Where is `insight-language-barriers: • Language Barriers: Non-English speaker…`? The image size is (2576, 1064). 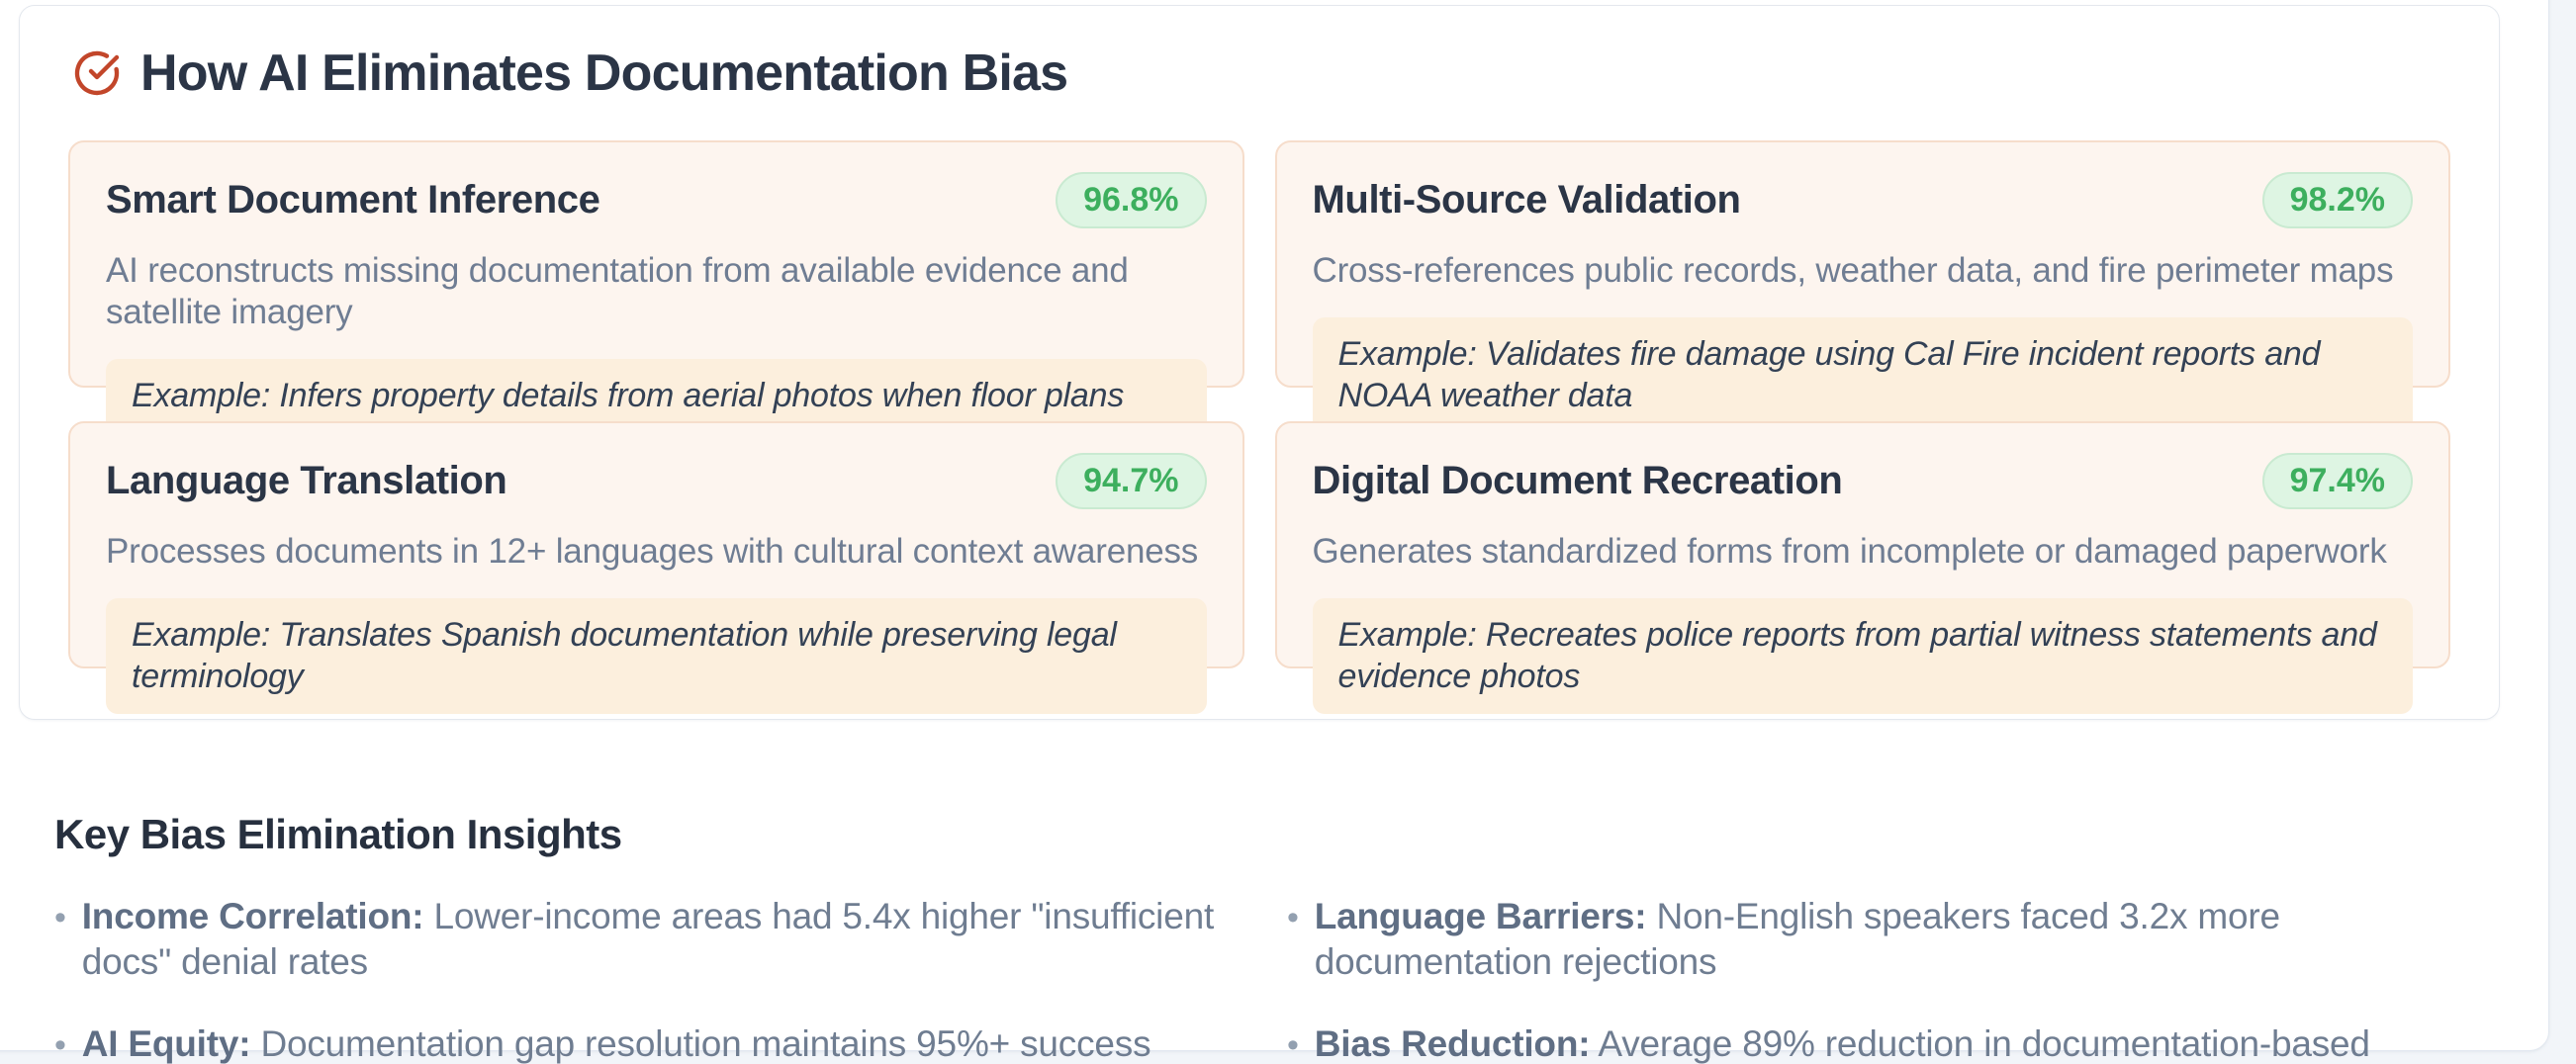 insight-language-barriers: • Language Barriers: Non-English speaker… is located at coordinates (1883, 940).